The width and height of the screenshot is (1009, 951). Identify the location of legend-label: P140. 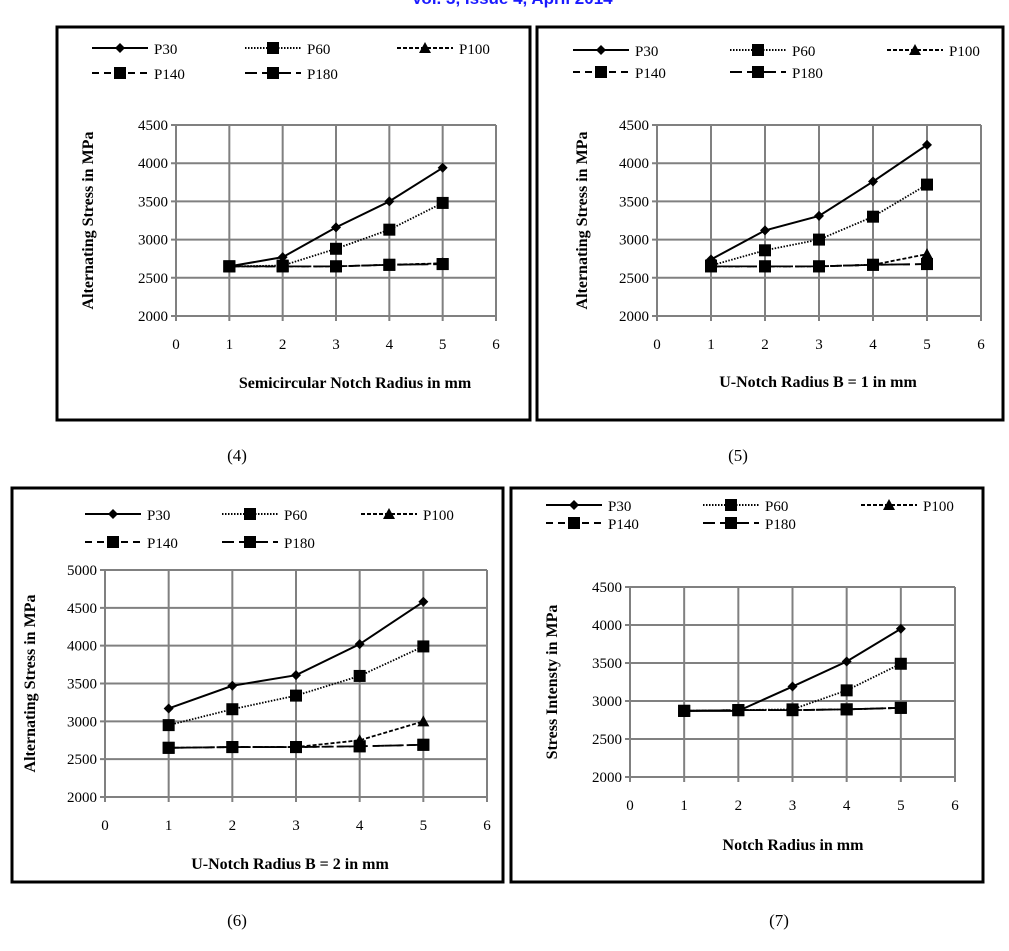
(169, 75).